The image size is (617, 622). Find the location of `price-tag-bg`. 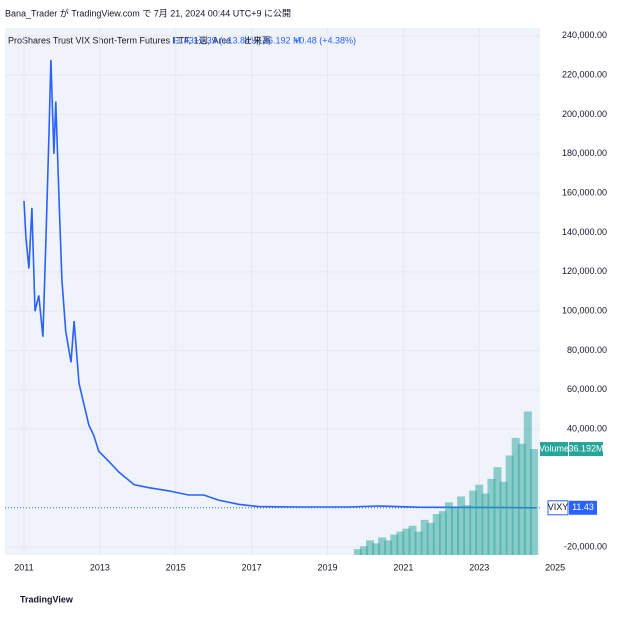

price-tag-bg is located at coordinates (583, 507).